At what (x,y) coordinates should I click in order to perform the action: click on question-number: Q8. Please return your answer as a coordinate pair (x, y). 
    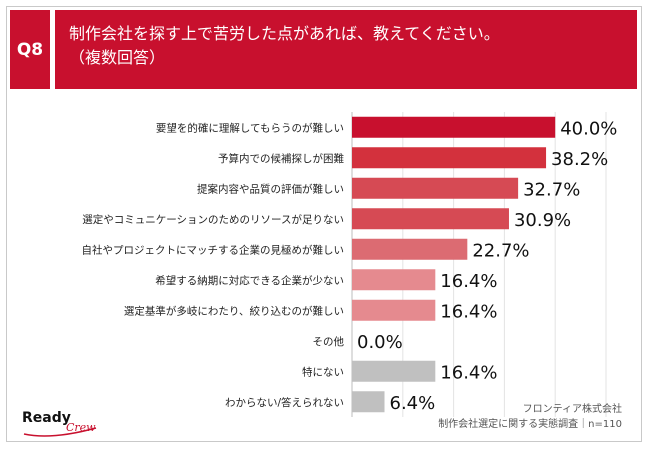
    Looking at the image, I should click on (30, 49).